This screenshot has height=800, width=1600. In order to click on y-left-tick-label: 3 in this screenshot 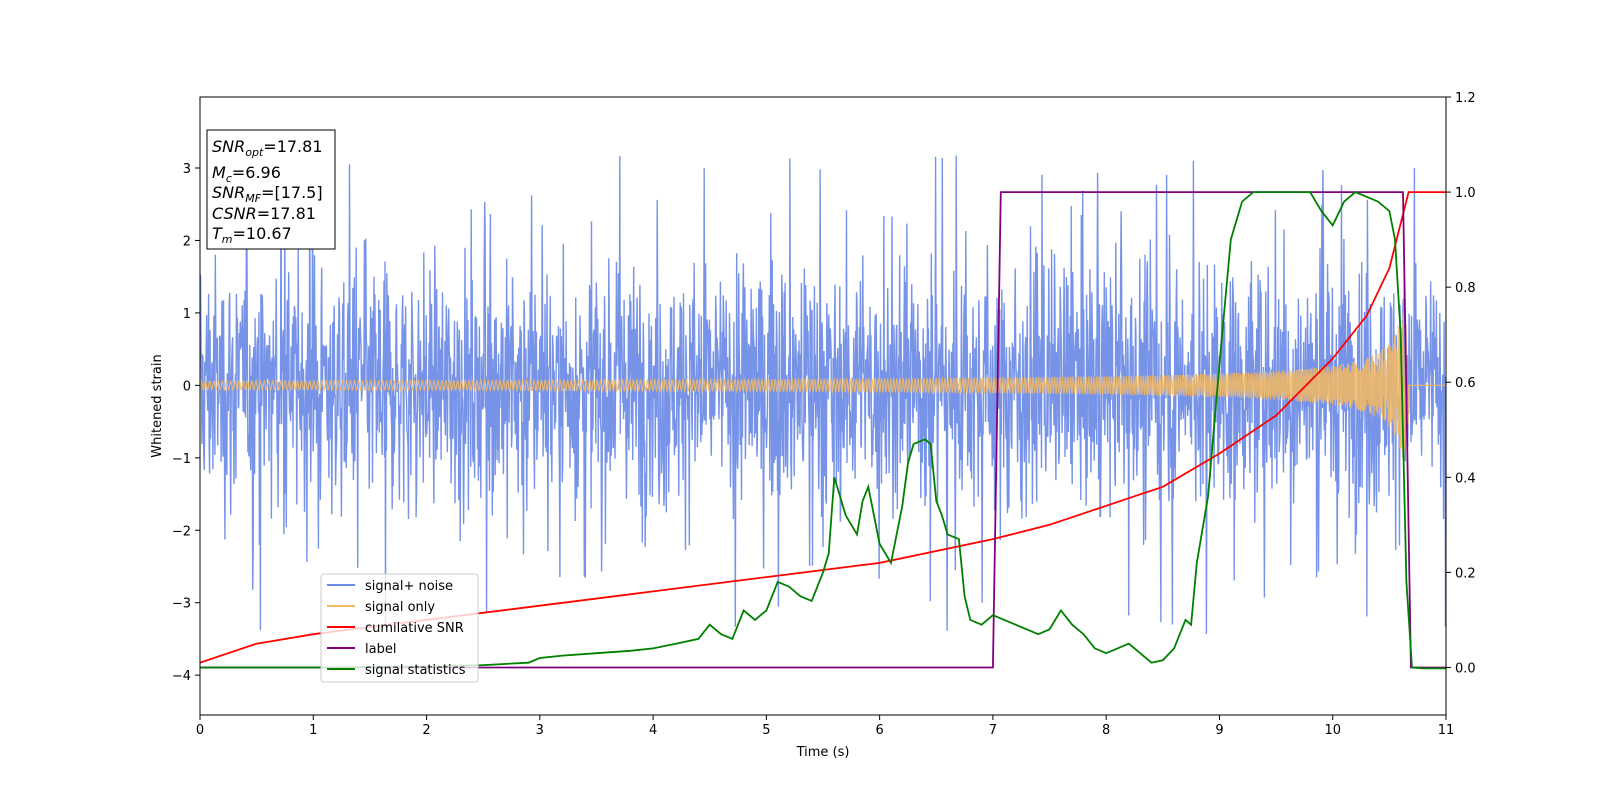, I will do `click(187, 169)`.